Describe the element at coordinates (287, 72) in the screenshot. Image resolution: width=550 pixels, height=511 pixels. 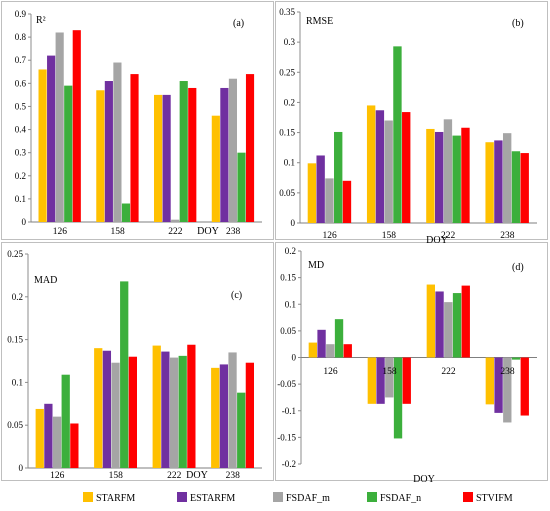
I see `y-tick-label: 0.25` at that location.